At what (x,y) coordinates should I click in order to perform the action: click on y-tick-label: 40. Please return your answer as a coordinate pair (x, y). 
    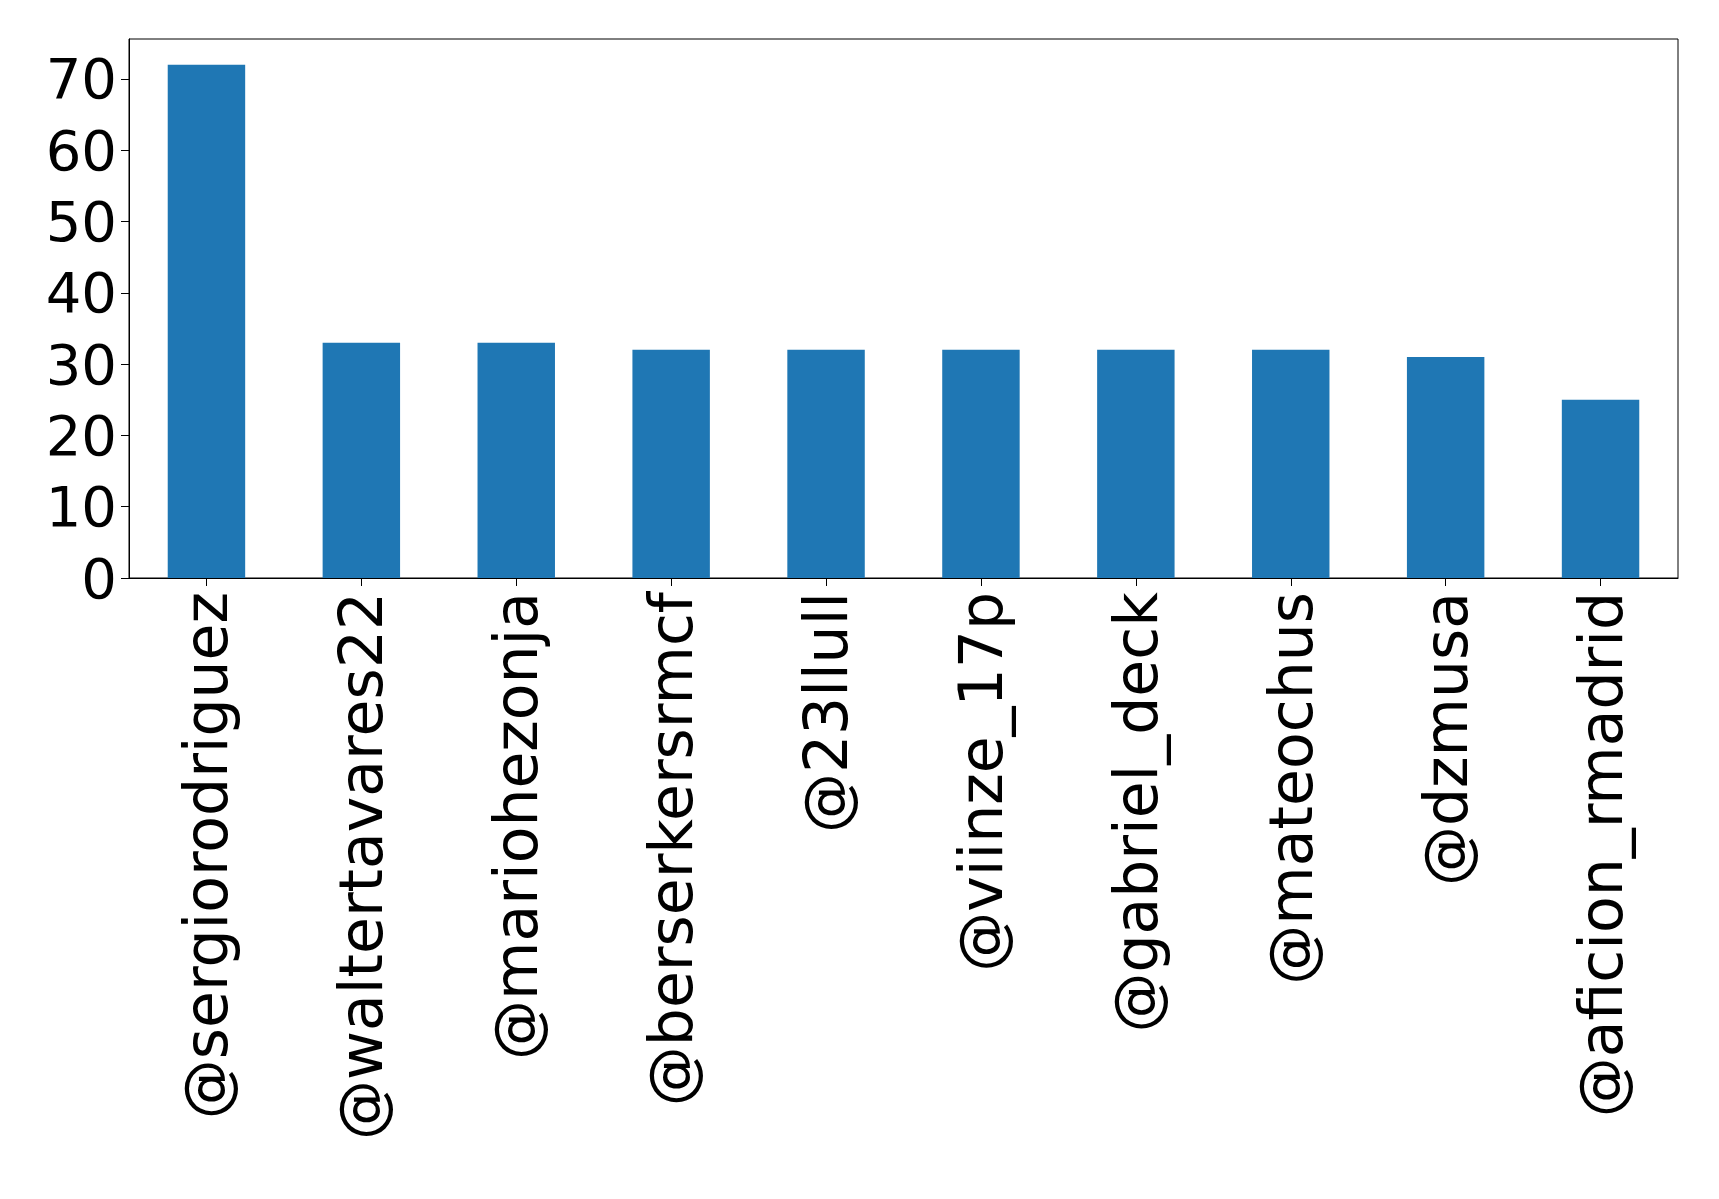
    Looking at the image, I should click on (81, 293).